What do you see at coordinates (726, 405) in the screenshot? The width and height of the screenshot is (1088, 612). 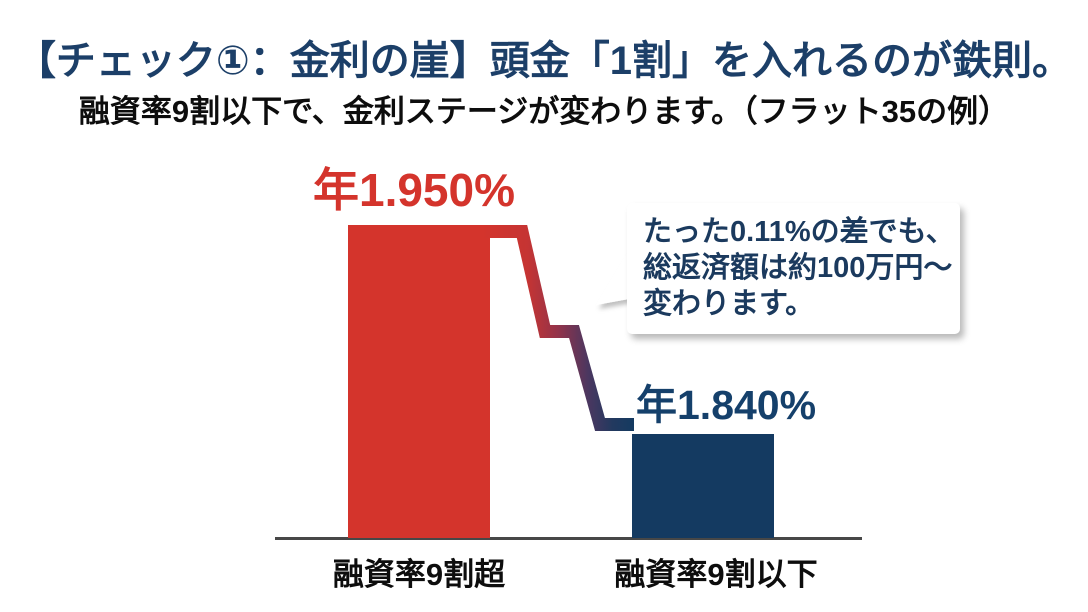 I see `value-label-under-90: 年1.840%` at bounding box center [726, 405].